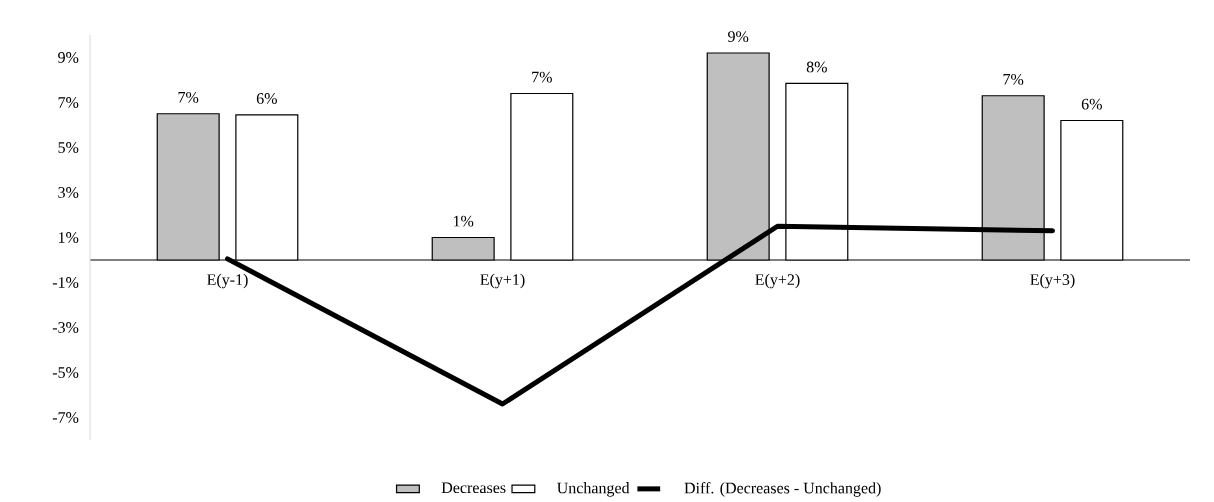 This screenshot has height=502, width=1214. I want to click on legend-label: Diff. (Decreases - Unchanged), so click(782, 489).